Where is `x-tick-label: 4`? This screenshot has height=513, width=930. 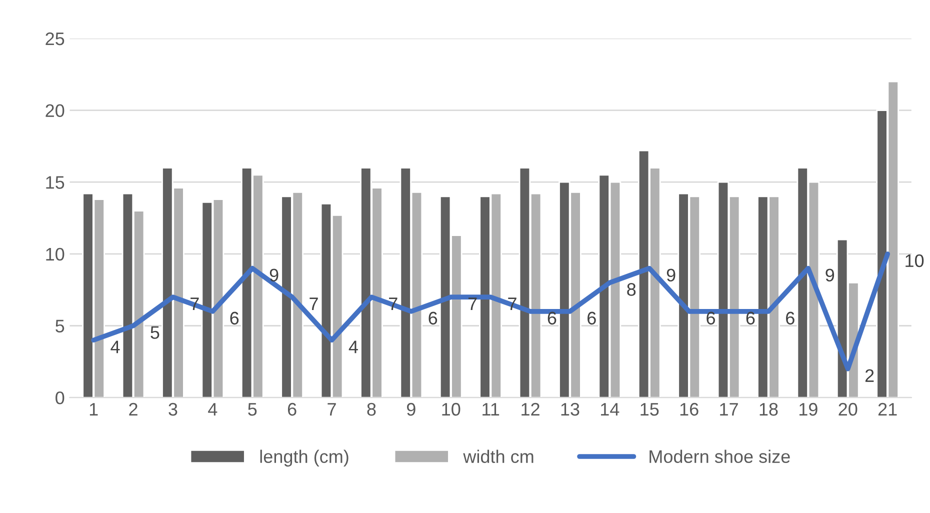
x-tick-label: 4 is located at coordinates (213, 409).